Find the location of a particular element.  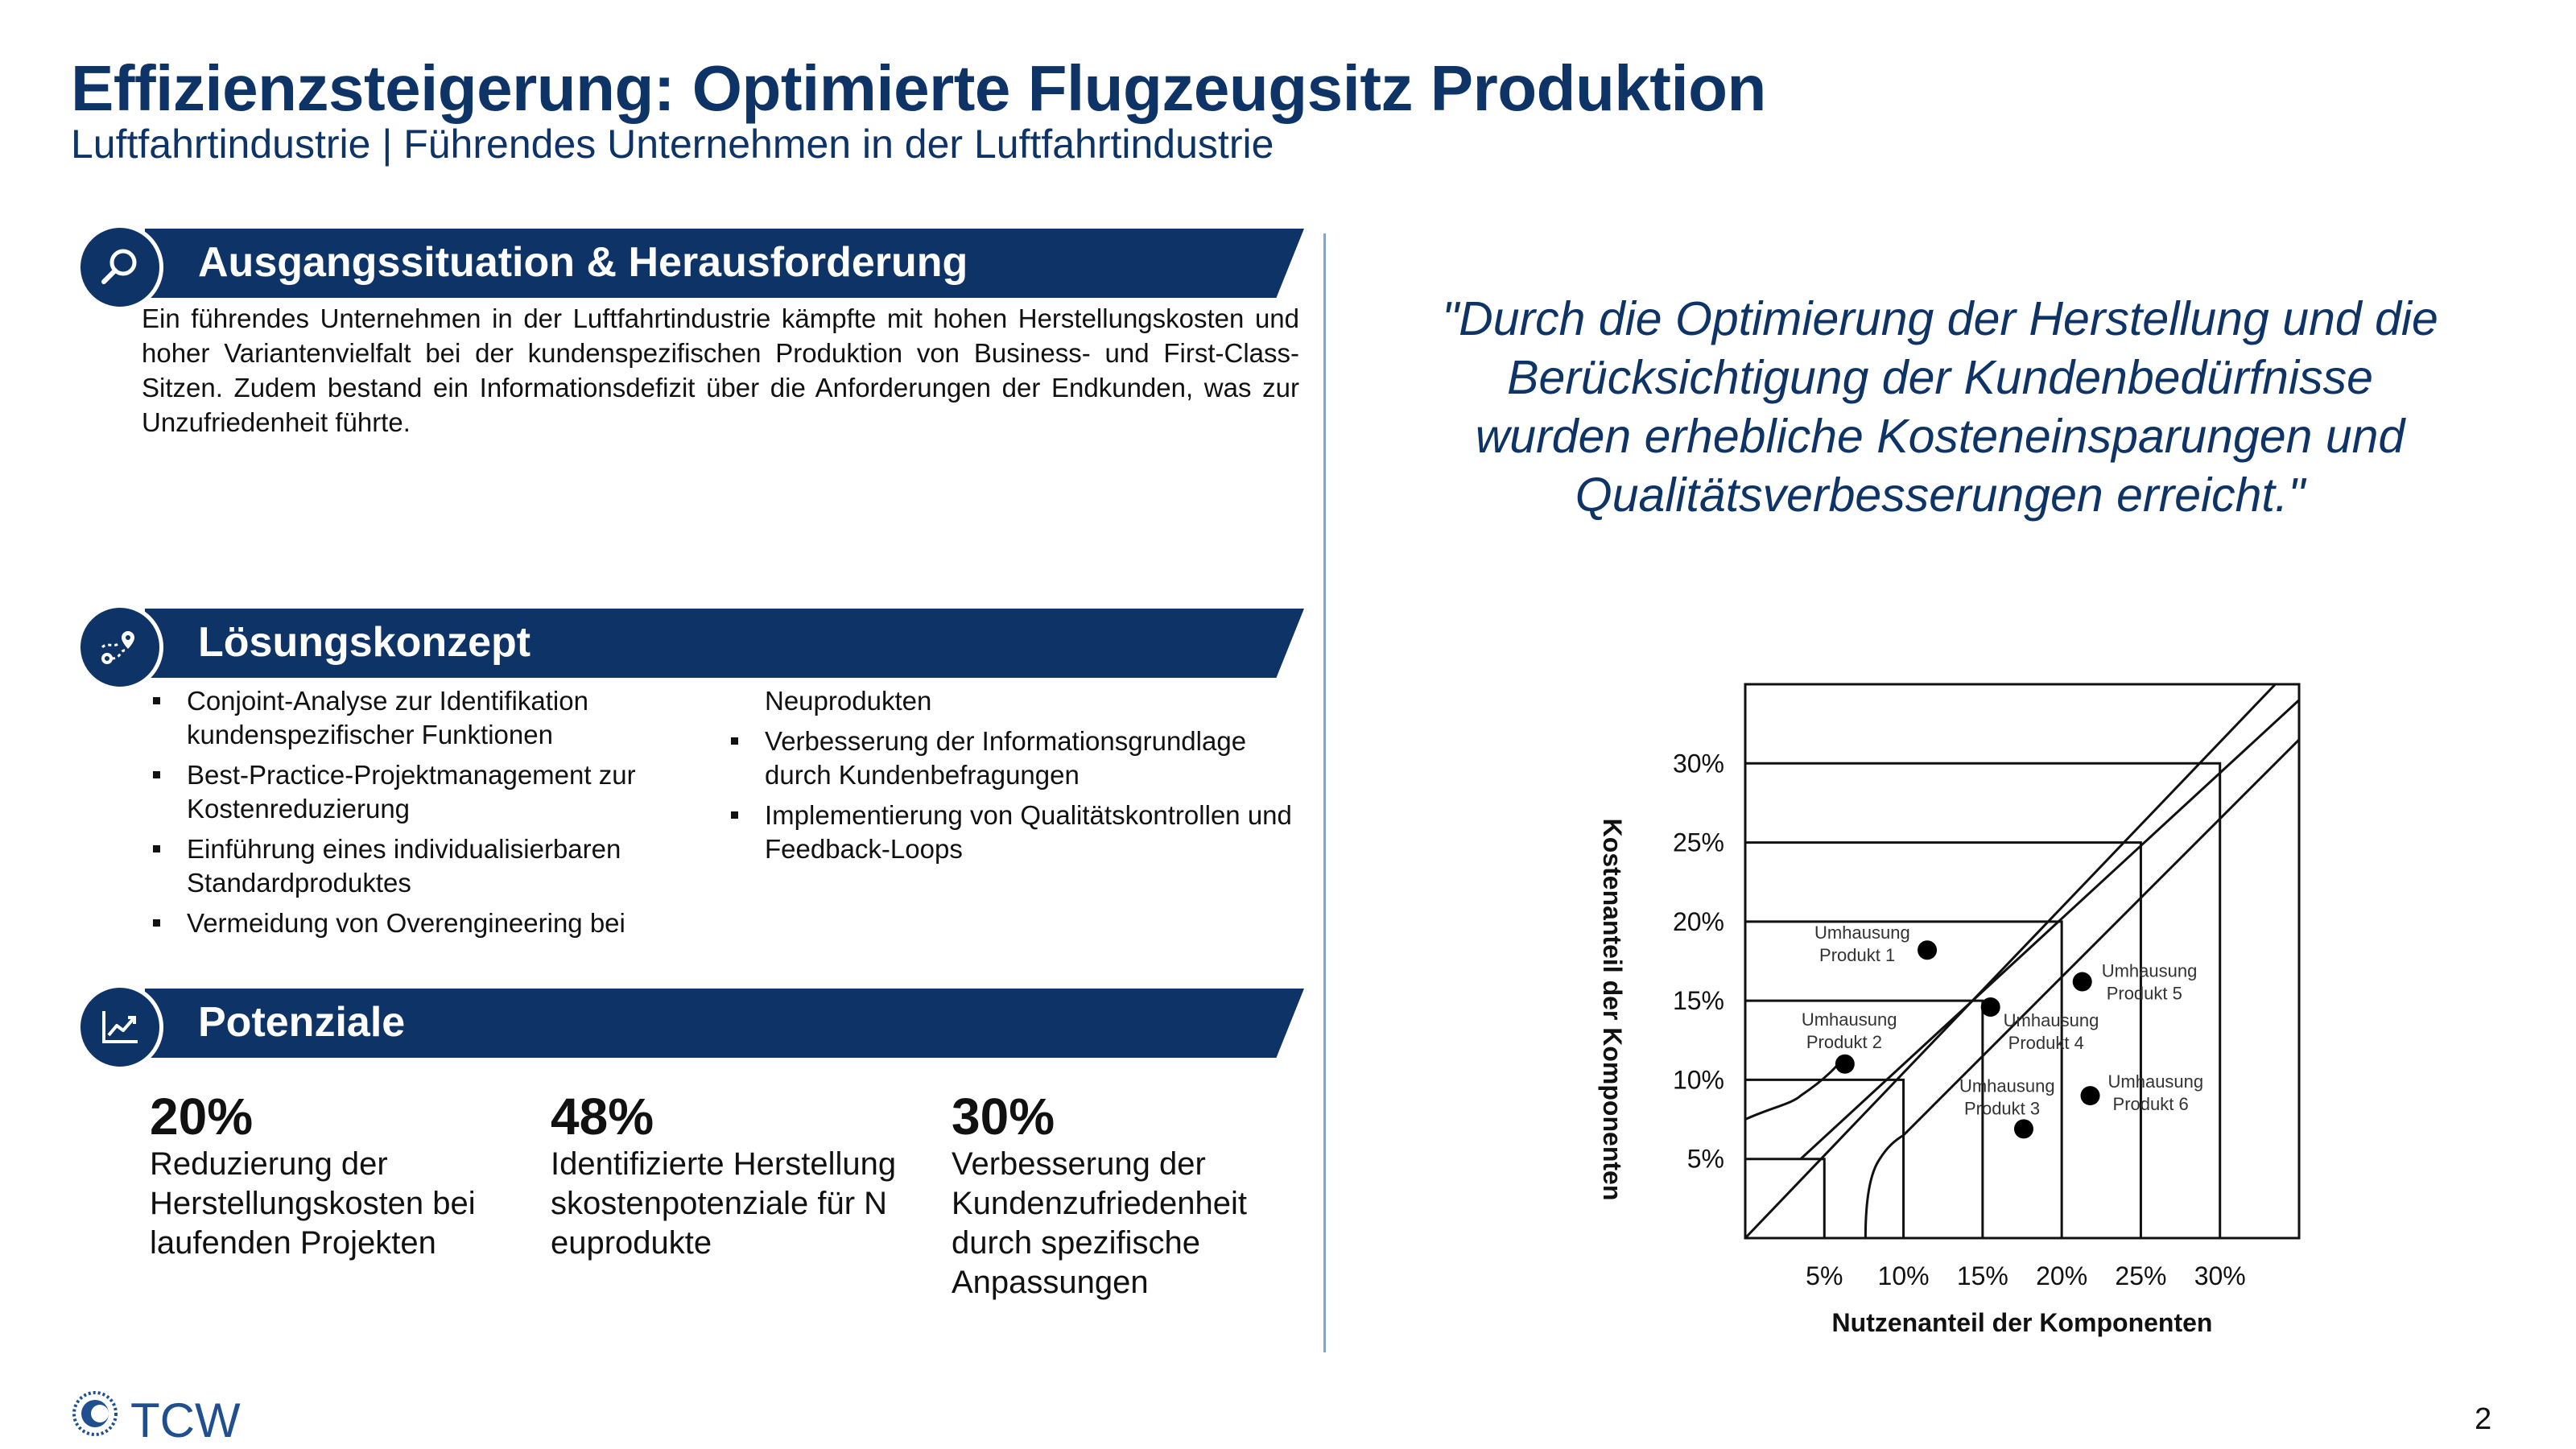

tcw-logo-icon is located at coordinates (95, 1413).